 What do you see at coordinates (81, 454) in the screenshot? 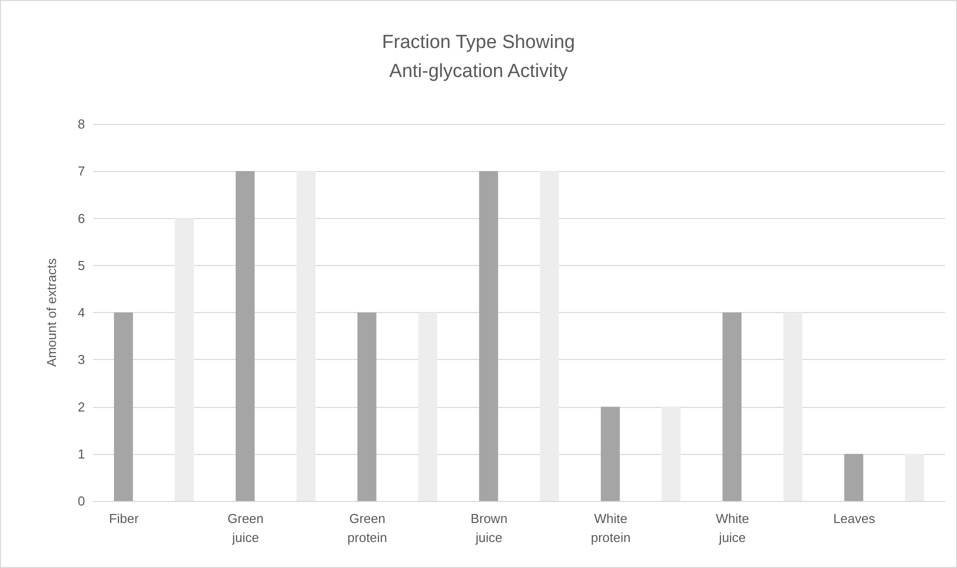
I see `y-tick-label: 1` at bounding box center [81, 454].